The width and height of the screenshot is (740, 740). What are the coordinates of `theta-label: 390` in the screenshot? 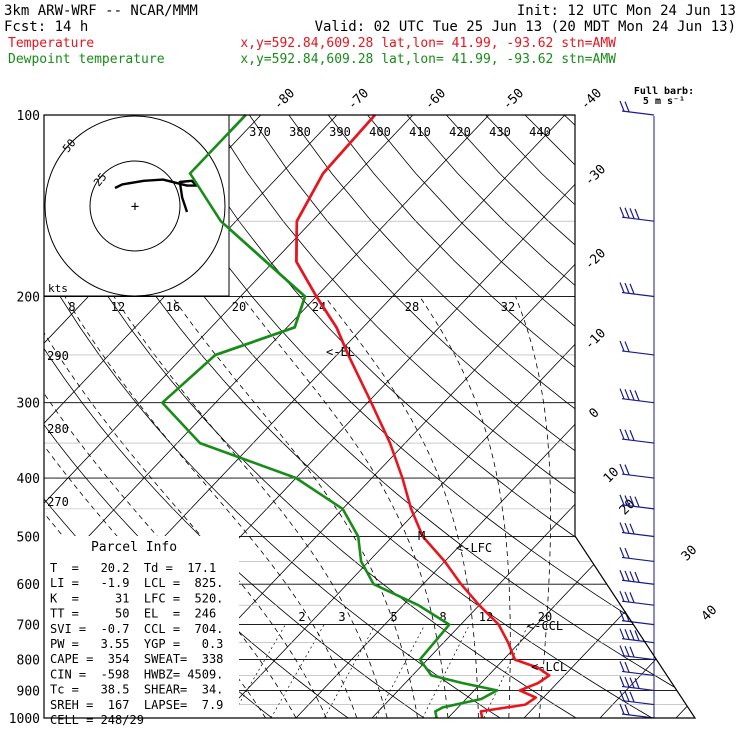 It's located at (340, 132).